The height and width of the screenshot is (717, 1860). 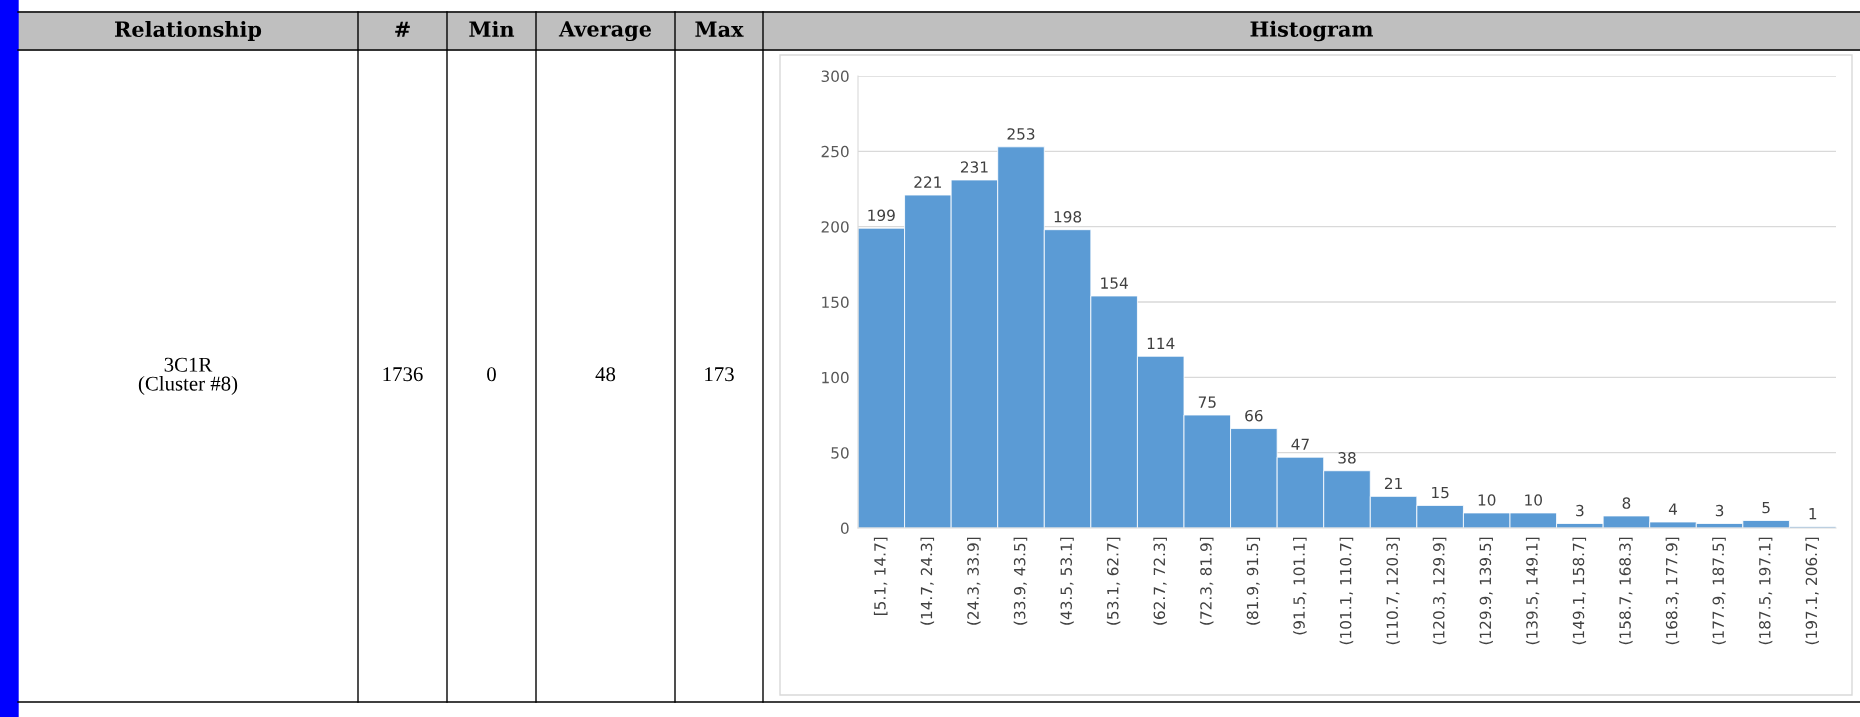 I want to click on y-tick-label: 50, so click(x=840, y=453).